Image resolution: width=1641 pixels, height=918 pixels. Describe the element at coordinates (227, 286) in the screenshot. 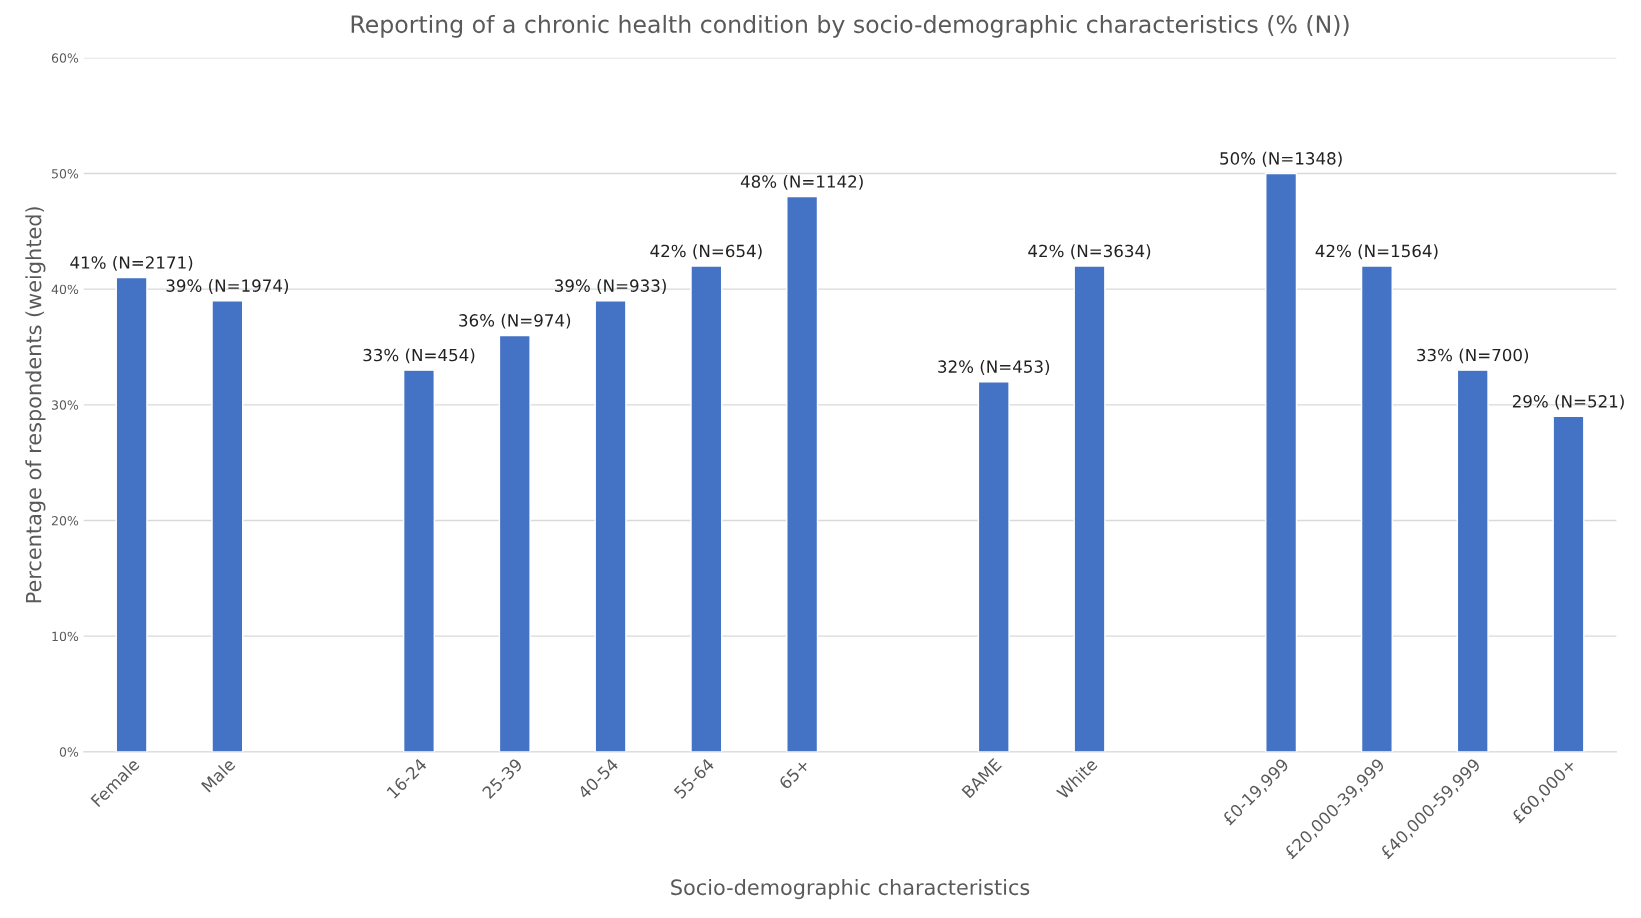

I see `data-label: 39% (N=1974)` at that location.